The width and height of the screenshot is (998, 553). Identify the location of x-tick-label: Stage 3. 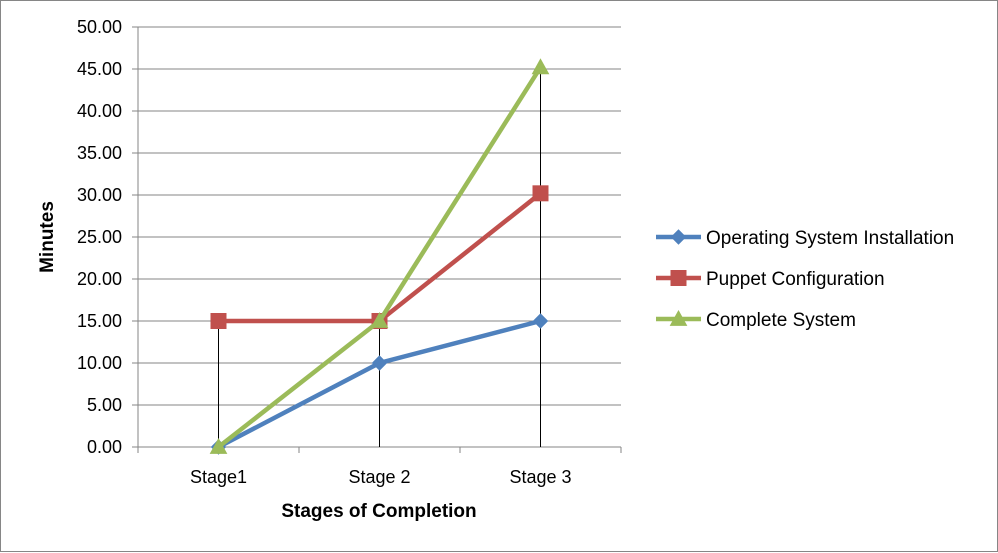
(540, 477).